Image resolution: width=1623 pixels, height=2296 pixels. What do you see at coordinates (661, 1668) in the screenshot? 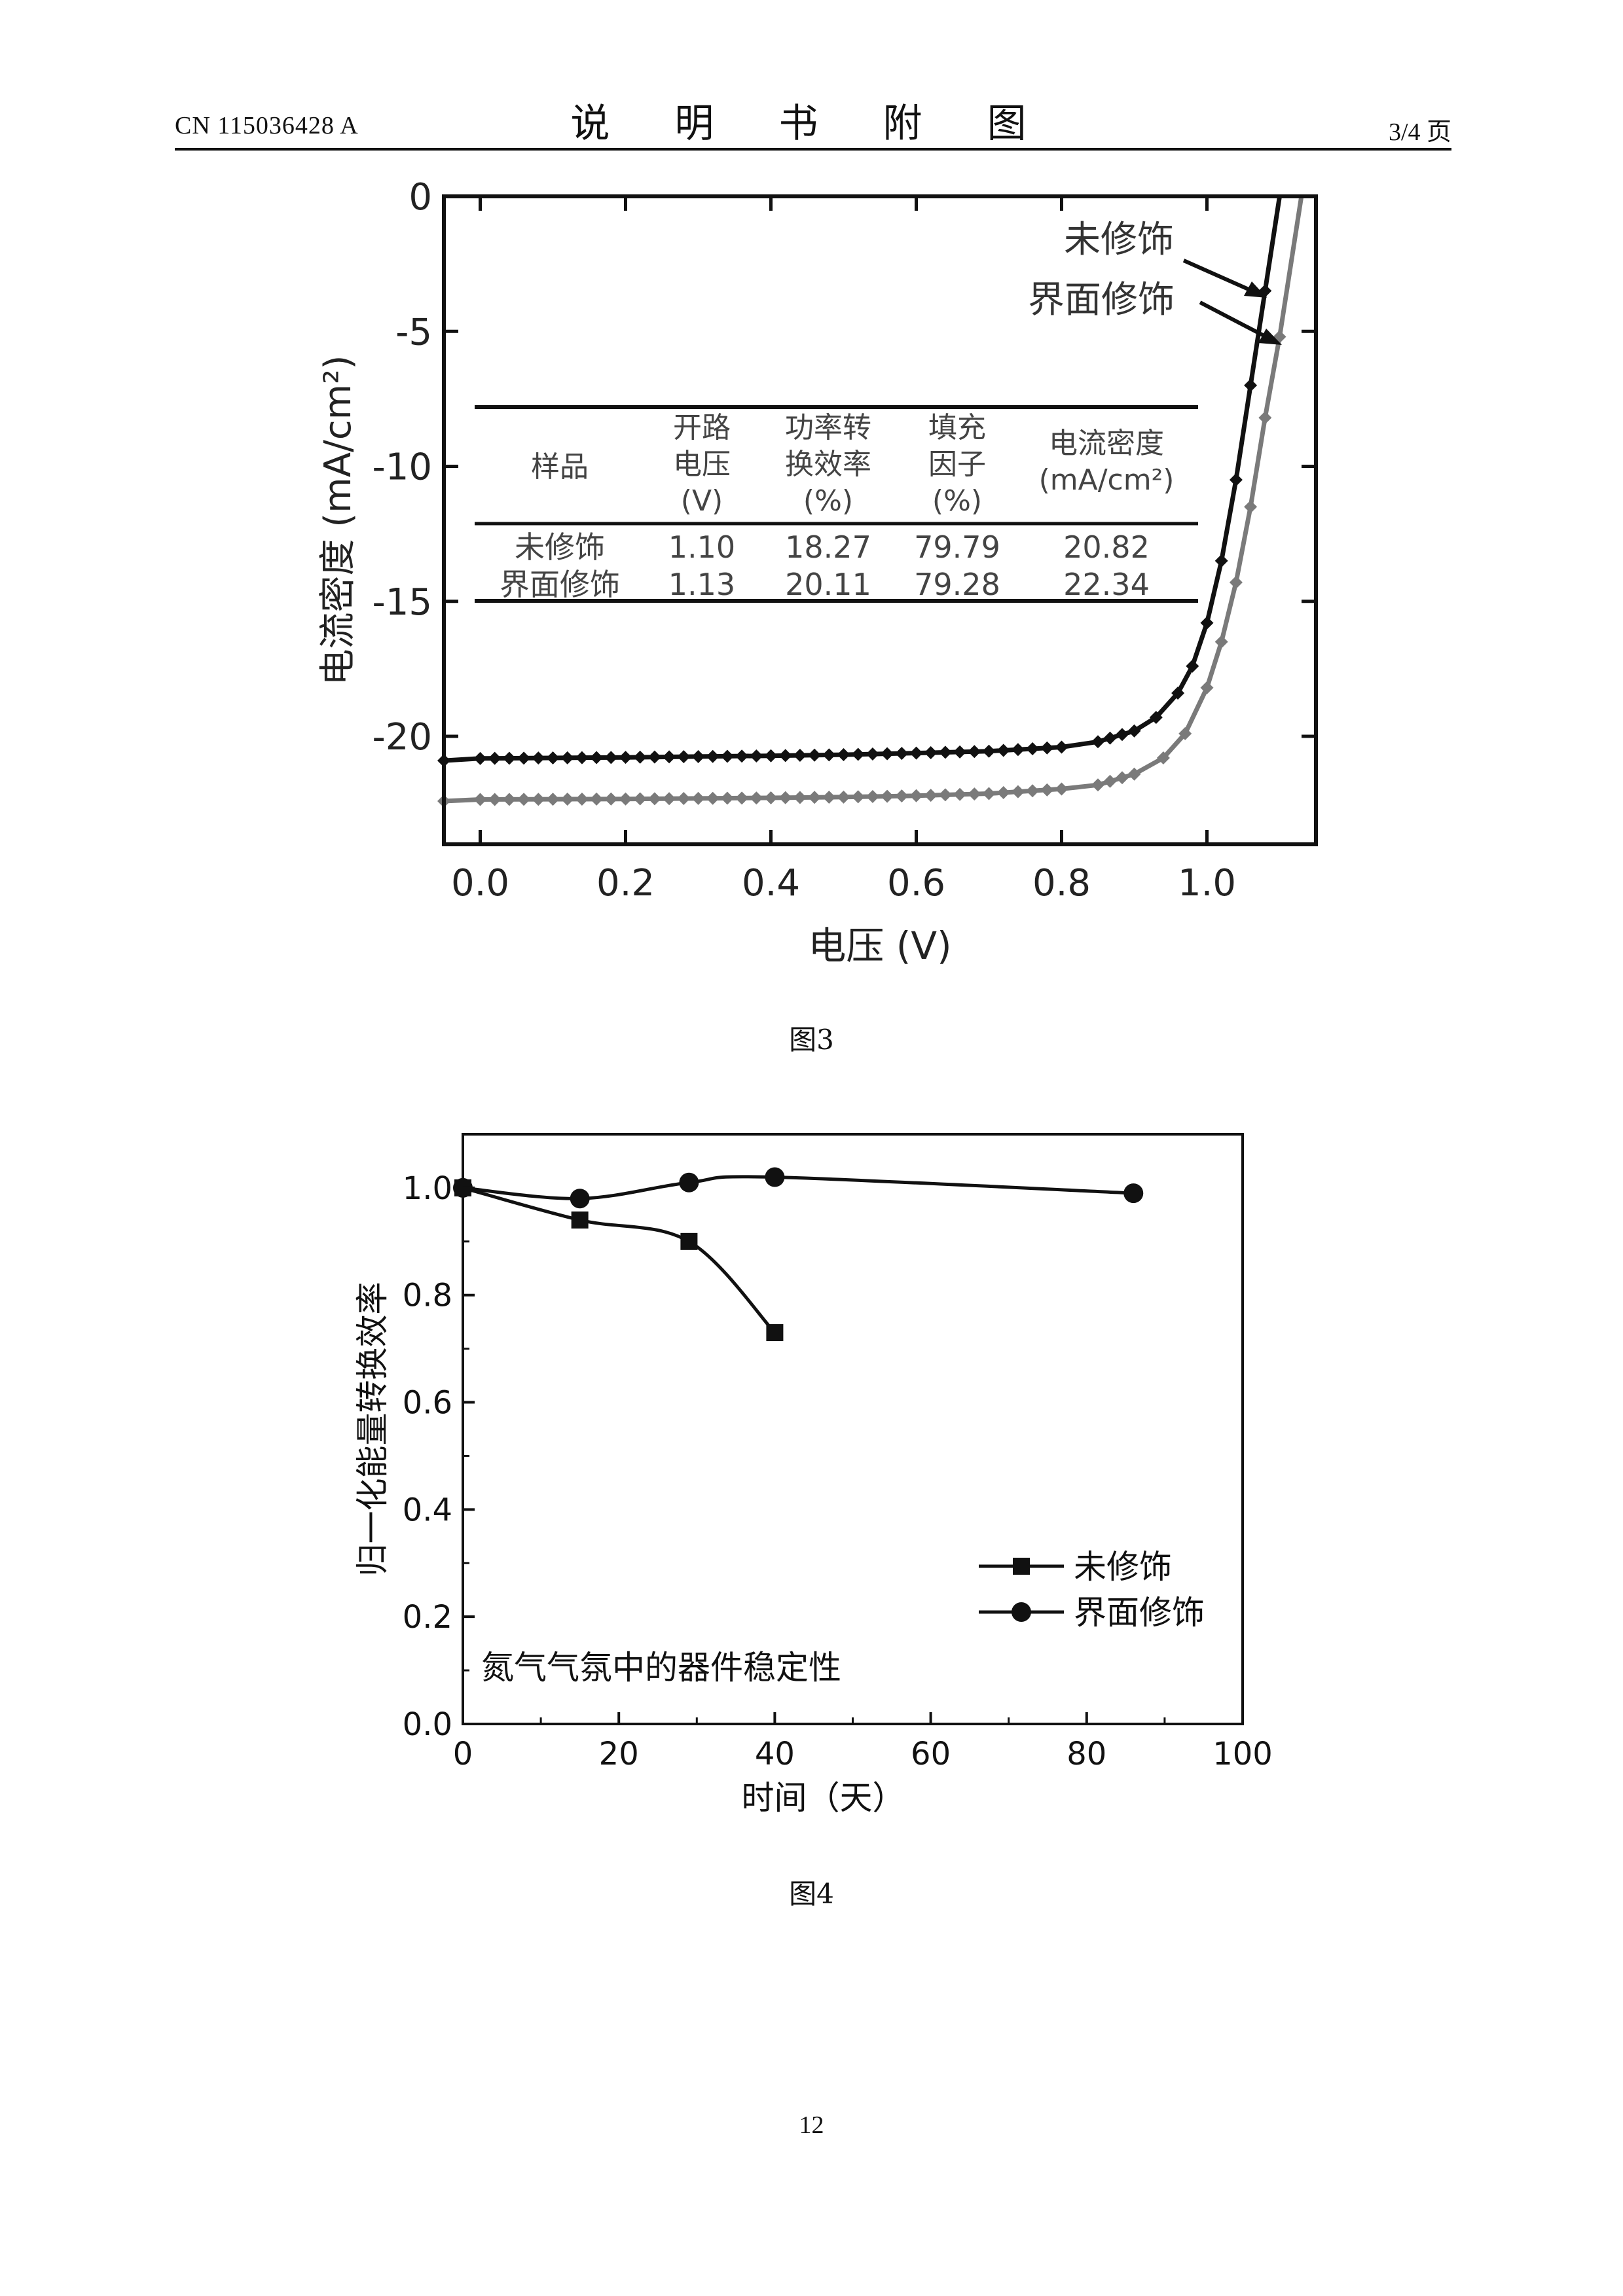
I see `chart-note: 氮气气氛中的器件稳定性` at bounding box center [661, 1668].